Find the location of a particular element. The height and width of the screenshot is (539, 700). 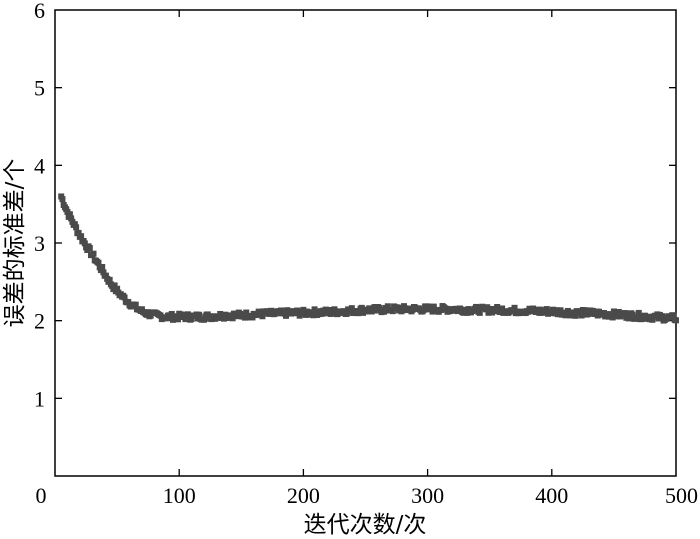

x-axis-title: 迭代次数/次 is located at coordinates (365, 525).